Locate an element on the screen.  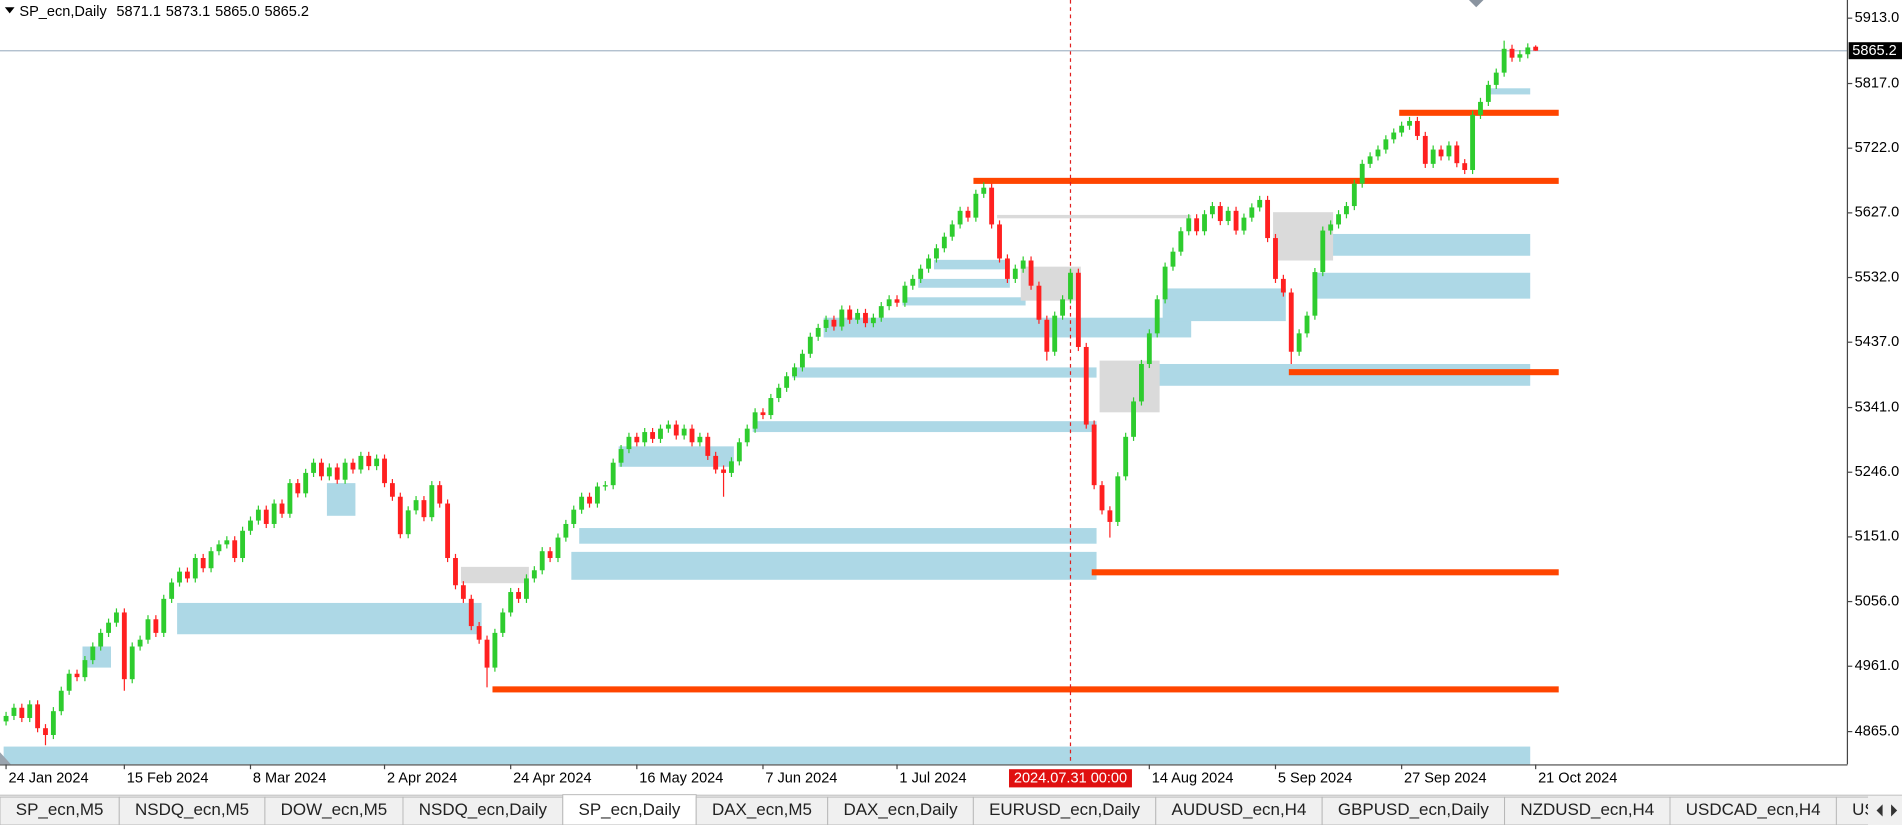
imbalance-zone is located at coordinates (494, 575).